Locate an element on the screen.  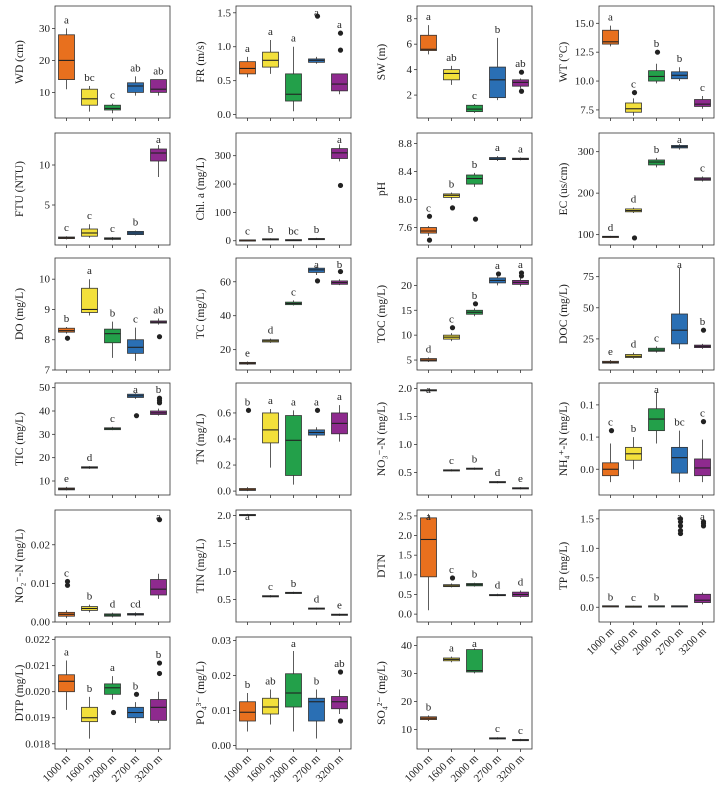
y-tick-label: 8.8 is located at coordinates (405, 144).